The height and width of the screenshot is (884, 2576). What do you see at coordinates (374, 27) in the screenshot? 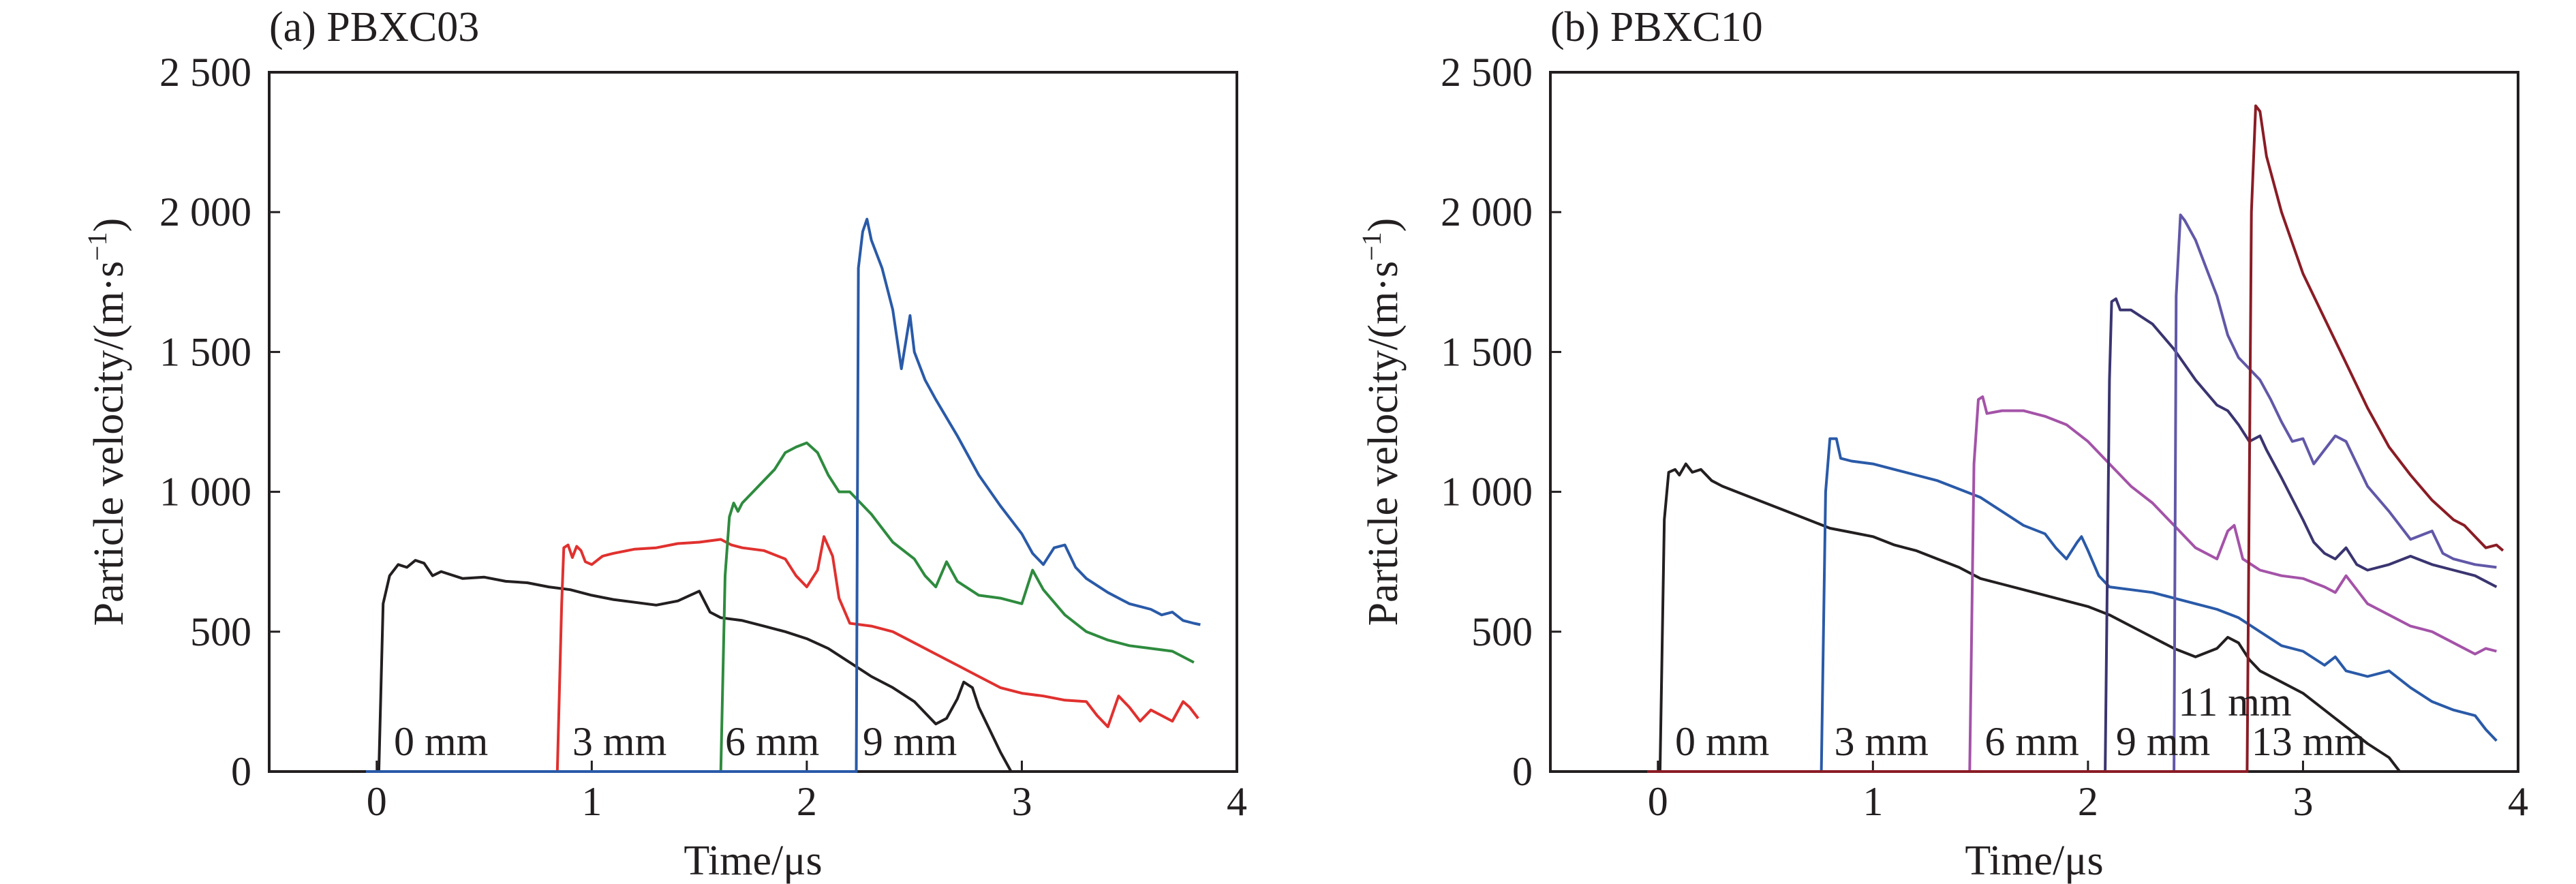
I see `panel-title: (a) PBXC03` at bounding box center [374, 27].